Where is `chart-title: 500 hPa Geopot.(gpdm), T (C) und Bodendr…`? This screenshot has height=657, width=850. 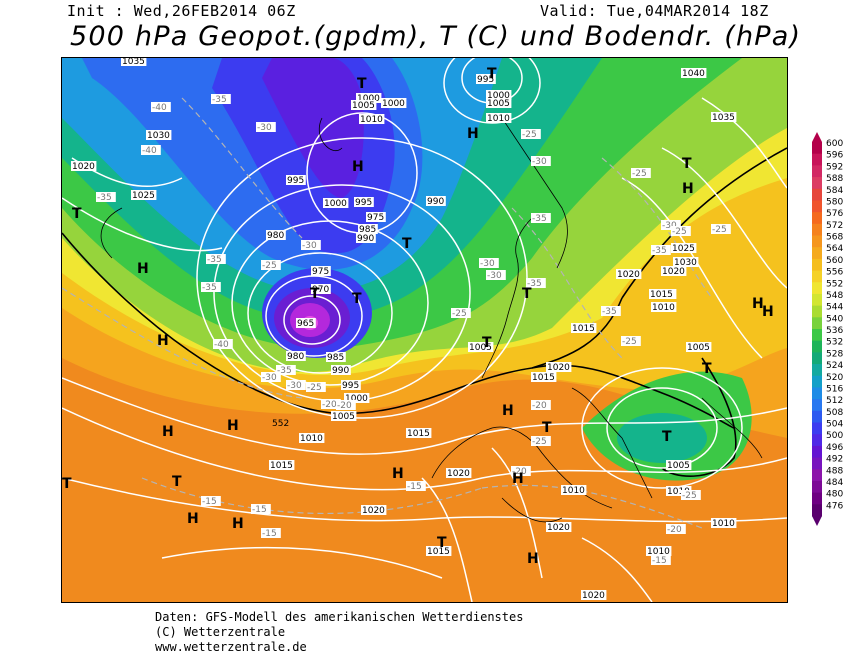
chart-title: 500 hPa Geopot.(gpdm), T (C) und Bodendr… is located at coordinates (436, 36).